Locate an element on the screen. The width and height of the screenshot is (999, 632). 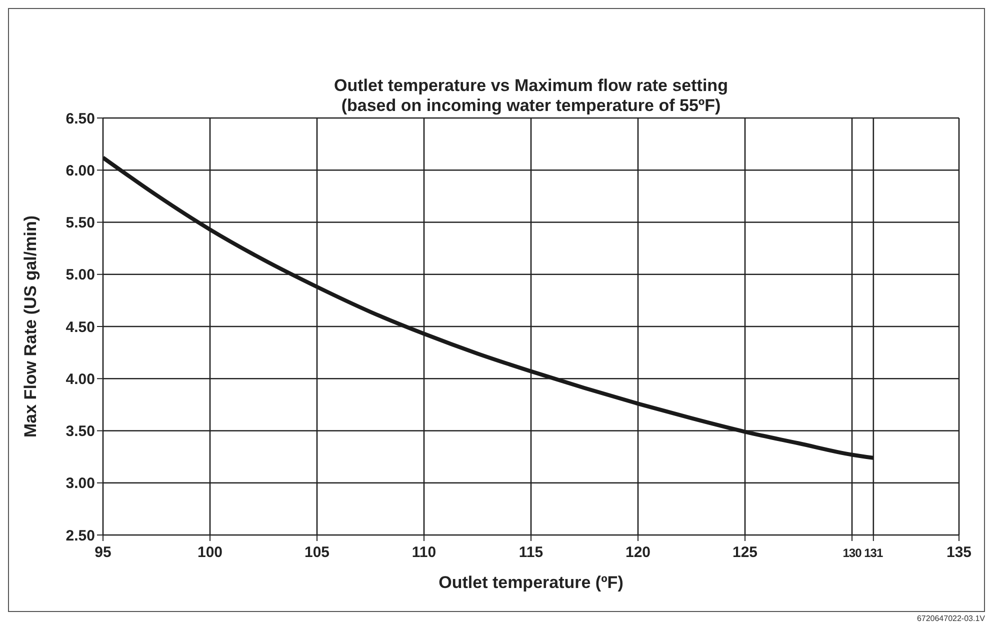
x-tick-label: 95 is located at coordinates (103, 552).